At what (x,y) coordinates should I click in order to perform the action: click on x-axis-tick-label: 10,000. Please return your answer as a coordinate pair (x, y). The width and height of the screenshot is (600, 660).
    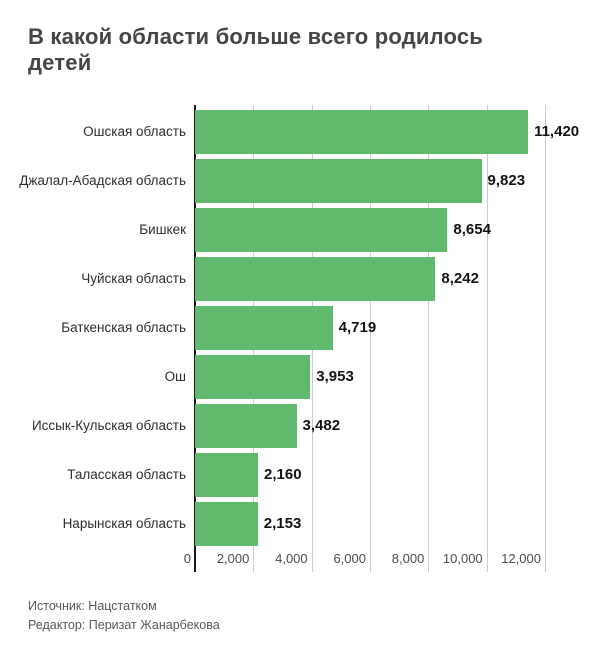
    Looking at the image, I should click on (462, 558).